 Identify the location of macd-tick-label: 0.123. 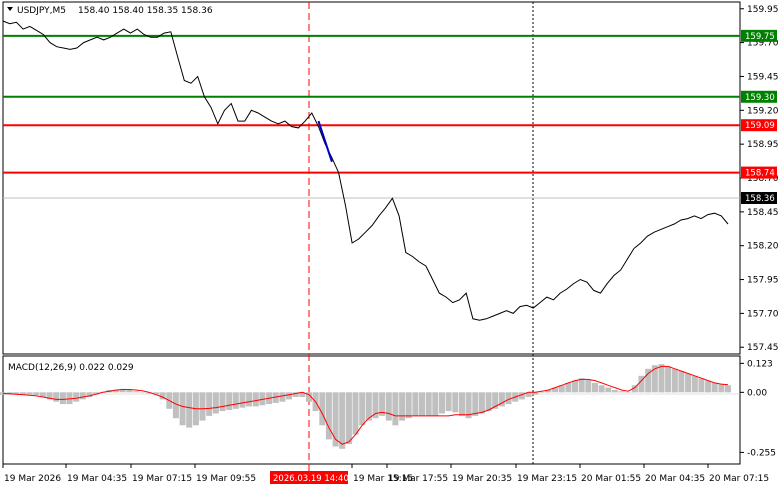
(760, 364).